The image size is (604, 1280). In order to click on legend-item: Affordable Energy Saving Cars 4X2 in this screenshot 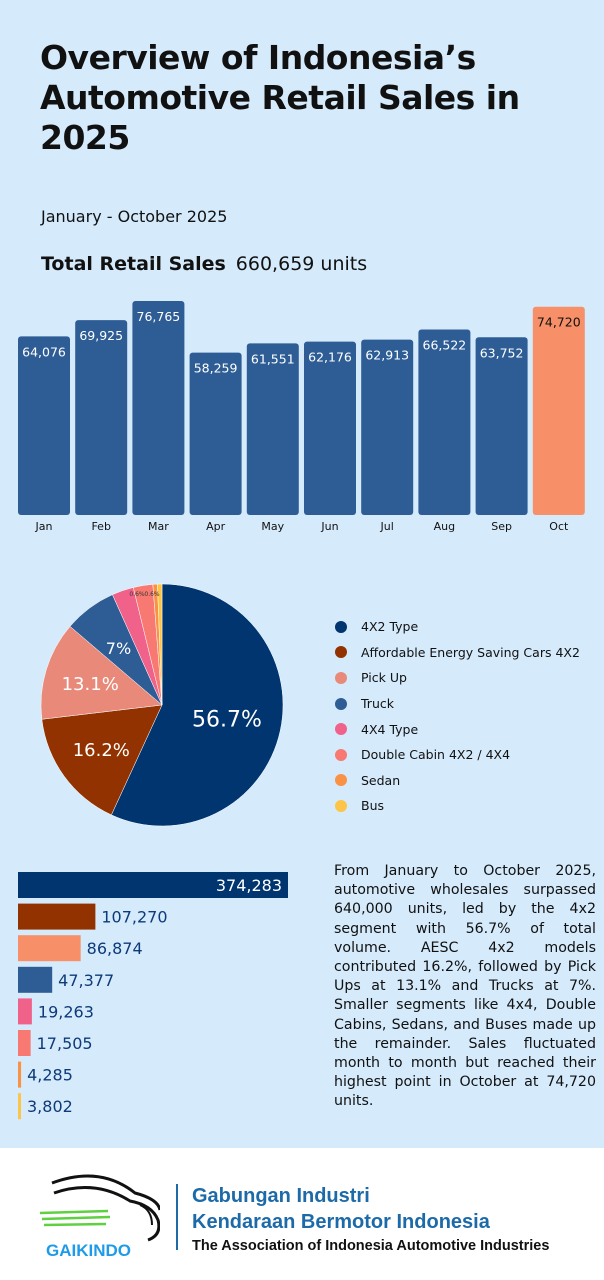, I will do `click(457, 653)`.